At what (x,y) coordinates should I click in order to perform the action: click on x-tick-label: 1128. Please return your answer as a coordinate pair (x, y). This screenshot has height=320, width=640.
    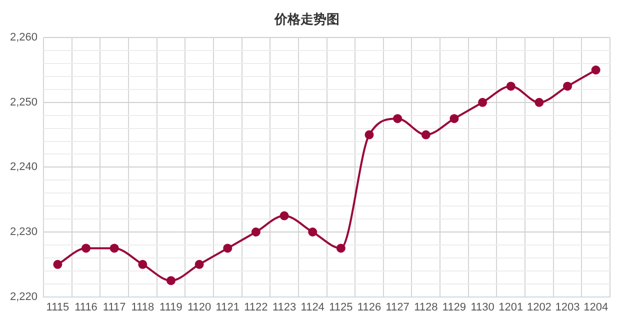
    Looking at the image, I should click on (426, 307).